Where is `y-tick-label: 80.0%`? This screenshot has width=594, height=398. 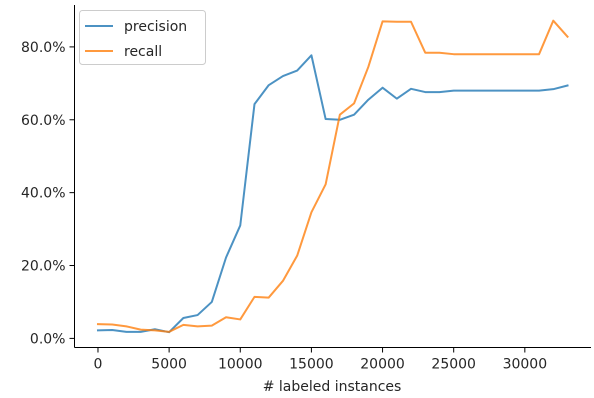
y-tick-label: 80.0% is located at coordinates (43, 48).